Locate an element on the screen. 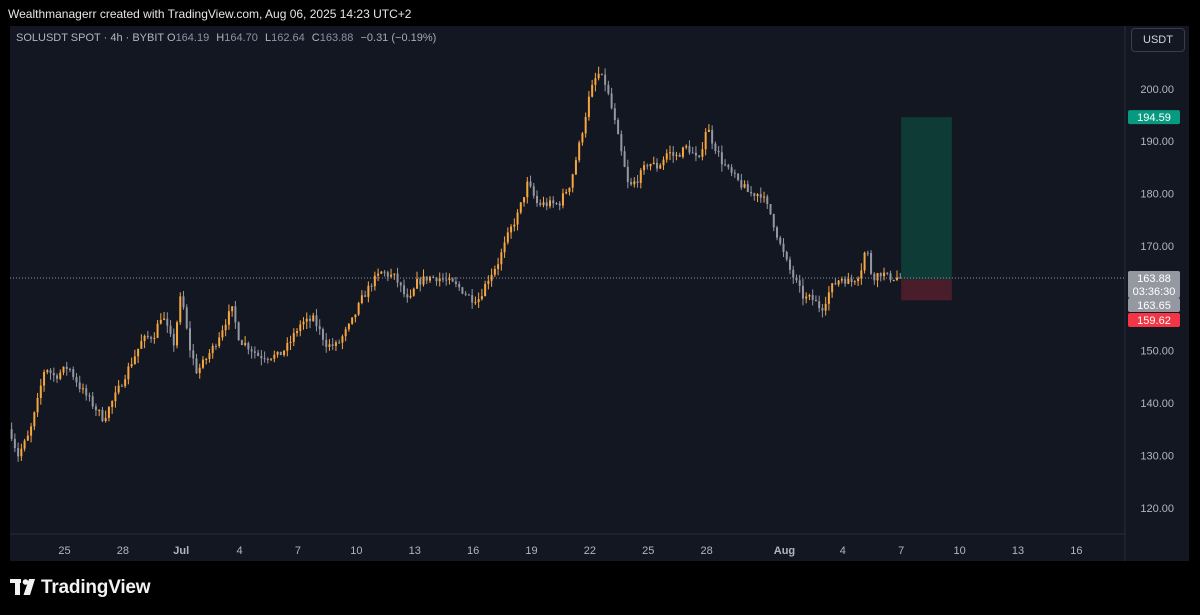  entry-price-badge: 163.65 is located at coordinates (1154, 305).